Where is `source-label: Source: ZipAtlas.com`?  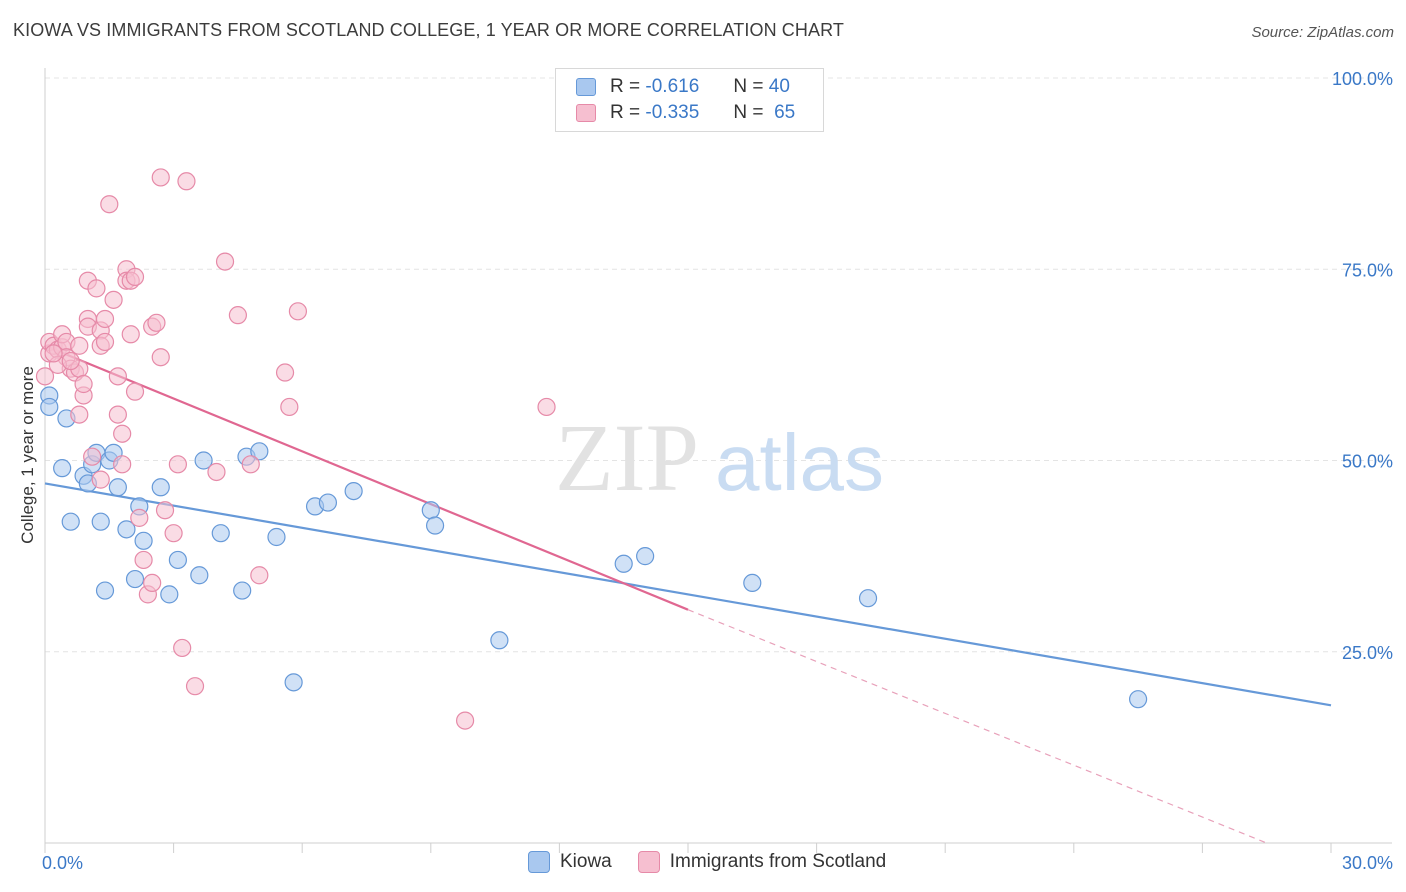 source-label: Source: ZipAtlas.com is located at coordinates (1322, 32).